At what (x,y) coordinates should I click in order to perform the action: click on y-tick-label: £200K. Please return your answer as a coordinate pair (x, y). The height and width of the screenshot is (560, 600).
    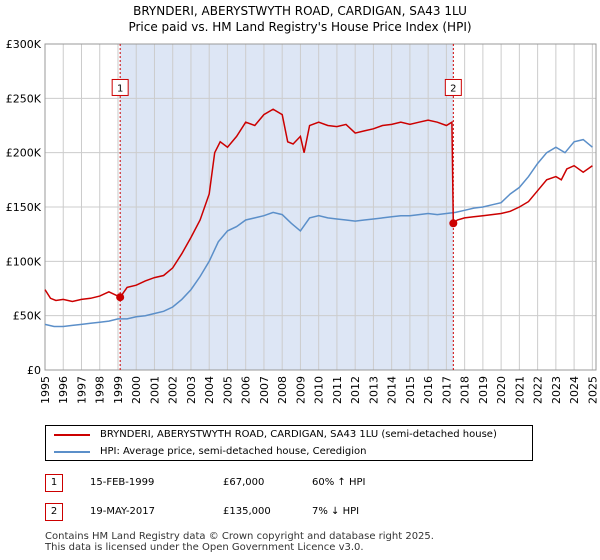
    Looking at the image, I should click on (24, 153).